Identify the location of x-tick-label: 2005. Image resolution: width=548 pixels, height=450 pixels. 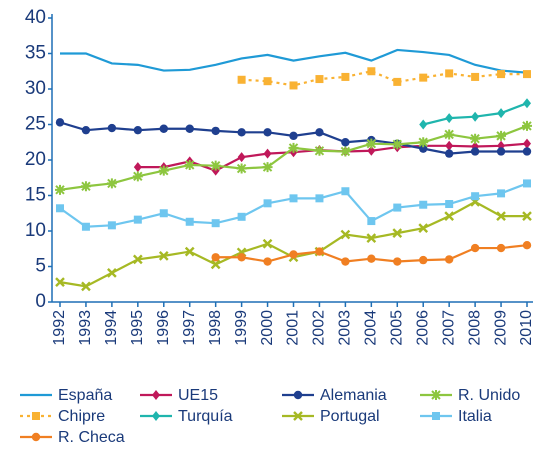
(396, 328).